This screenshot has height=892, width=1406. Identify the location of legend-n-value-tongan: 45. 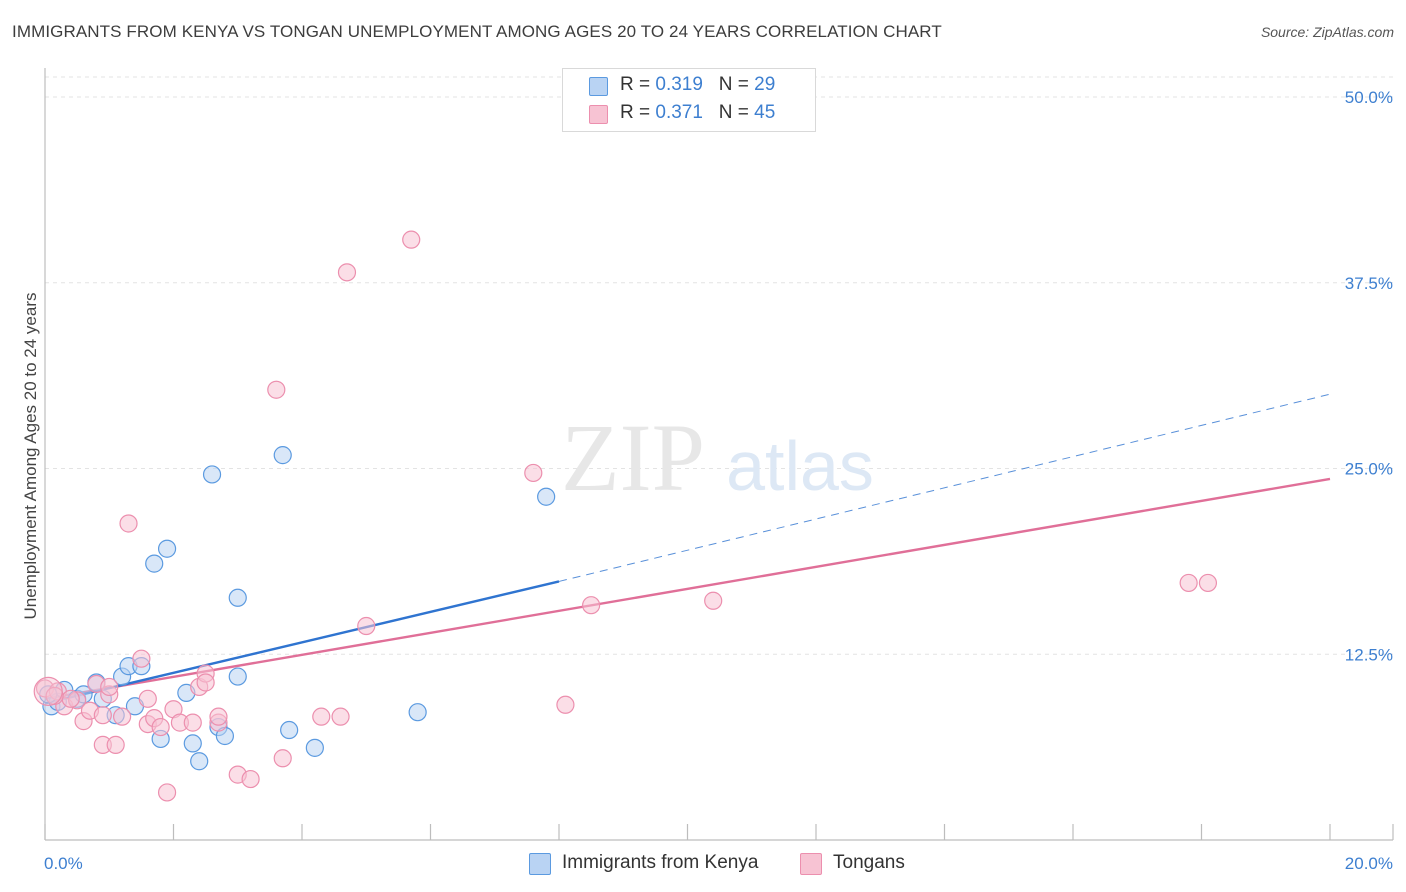
(765, 112).